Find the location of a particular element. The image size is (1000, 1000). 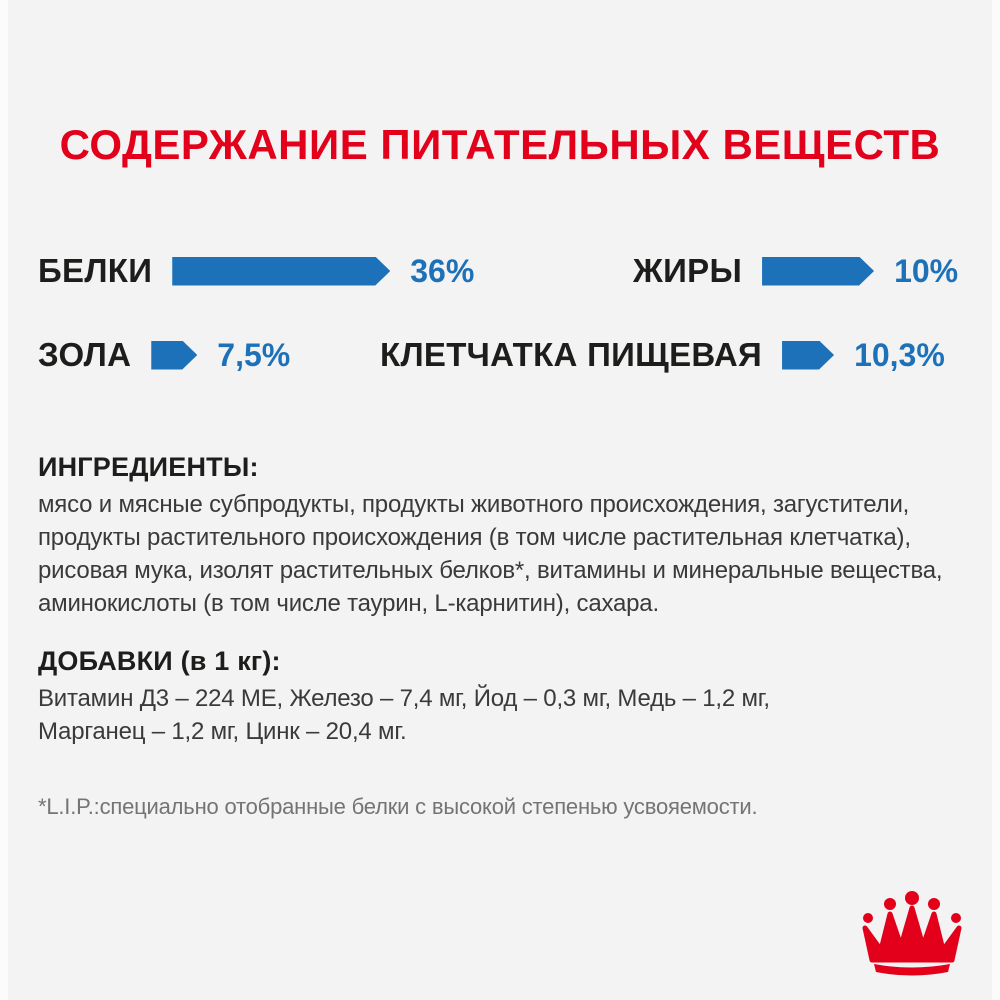

nutrient-row-protein: БЕЛКИ 36% is located at coordinates (256, 271).